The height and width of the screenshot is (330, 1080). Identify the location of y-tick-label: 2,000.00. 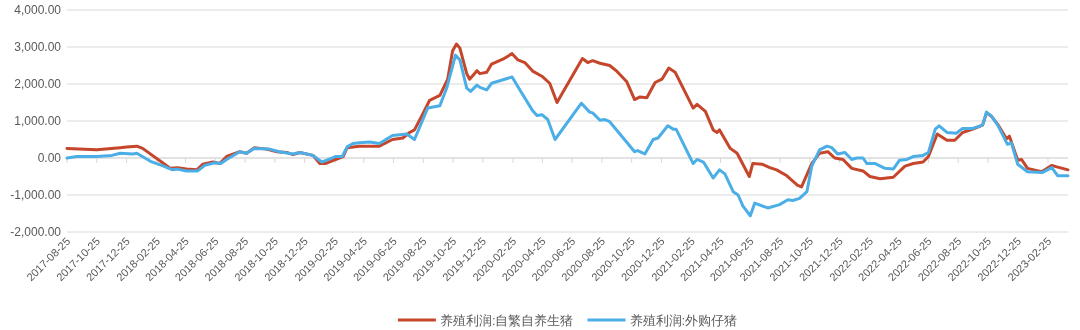
(38, 84).